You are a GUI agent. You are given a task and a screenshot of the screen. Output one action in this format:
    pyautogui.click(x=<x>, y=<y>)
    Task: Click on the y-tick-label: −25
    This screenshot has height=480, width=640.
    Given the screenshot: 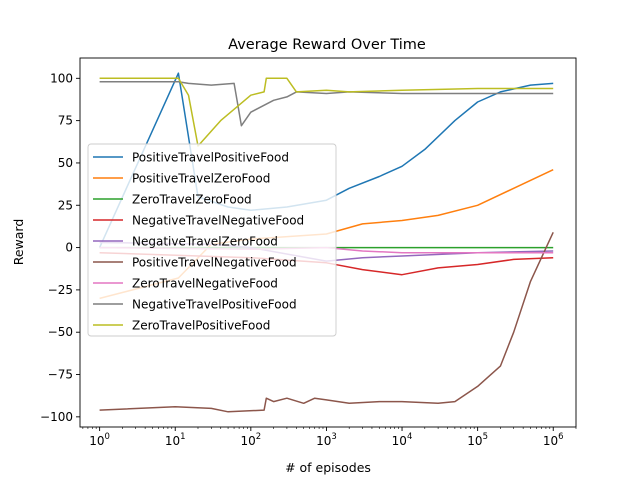 What is the action you would take?
    pyautogui.click(x=60, y=290)
    